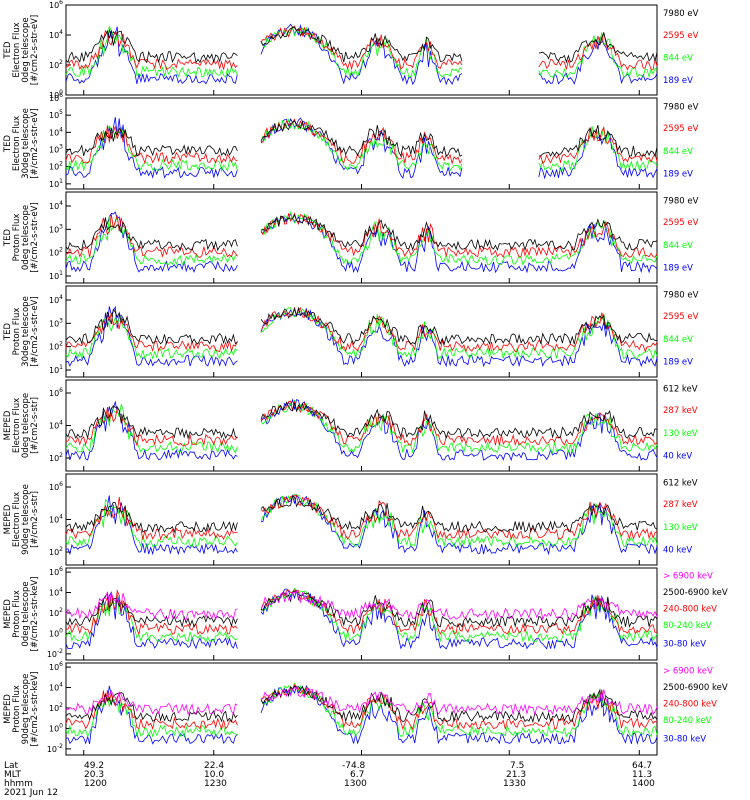 The width and height of the screenshot is (750, 800). Describe the element at coordinates (8, 709) in the screenshot. I see `ylabel-line: MEPED` at that location.